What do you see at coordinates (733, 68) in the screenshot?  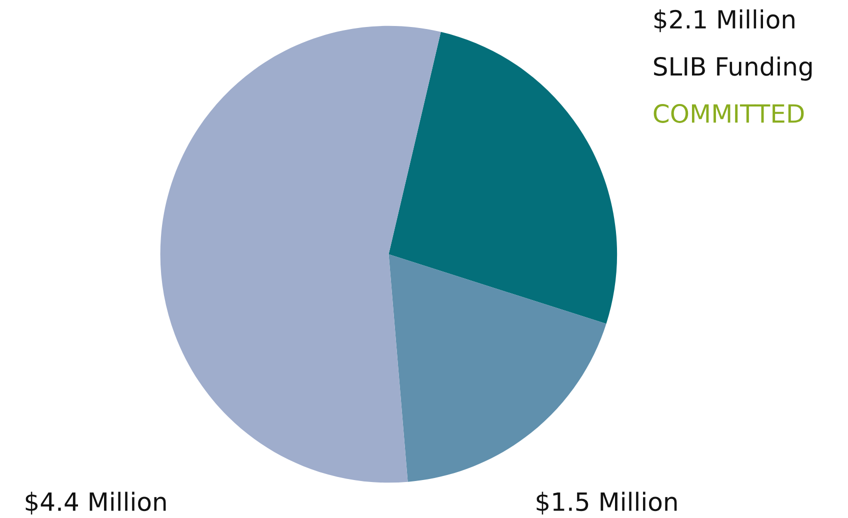 I see `text: SLIB Funding` at bounding box center [733, 68].